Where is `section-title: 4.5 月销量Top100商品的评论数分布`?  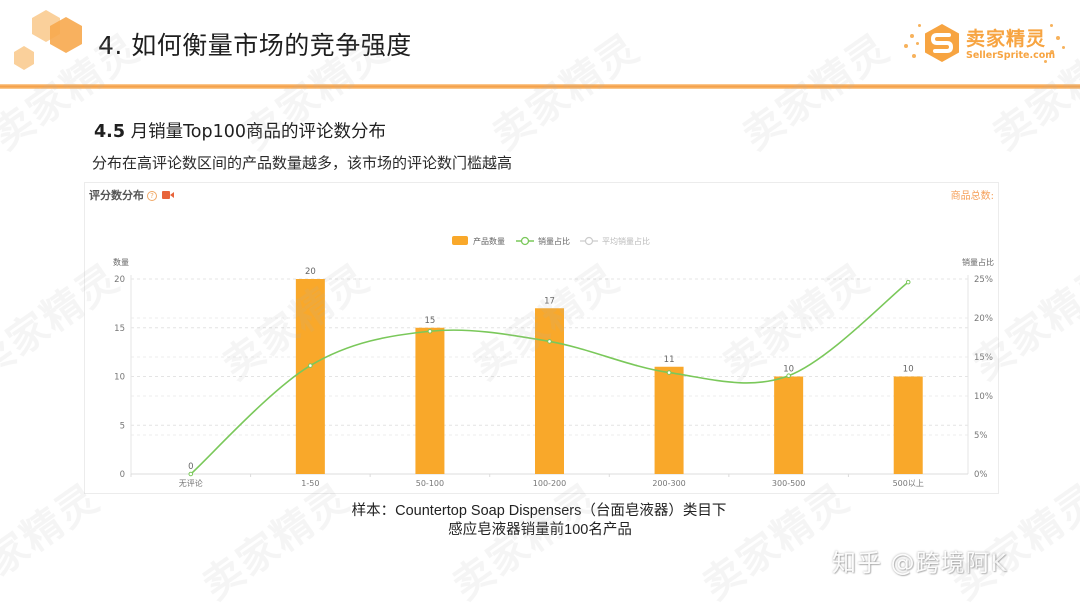 section-title: 4.5 月销量Top100商品的评论数分布 is located at coordinates (240, 130).